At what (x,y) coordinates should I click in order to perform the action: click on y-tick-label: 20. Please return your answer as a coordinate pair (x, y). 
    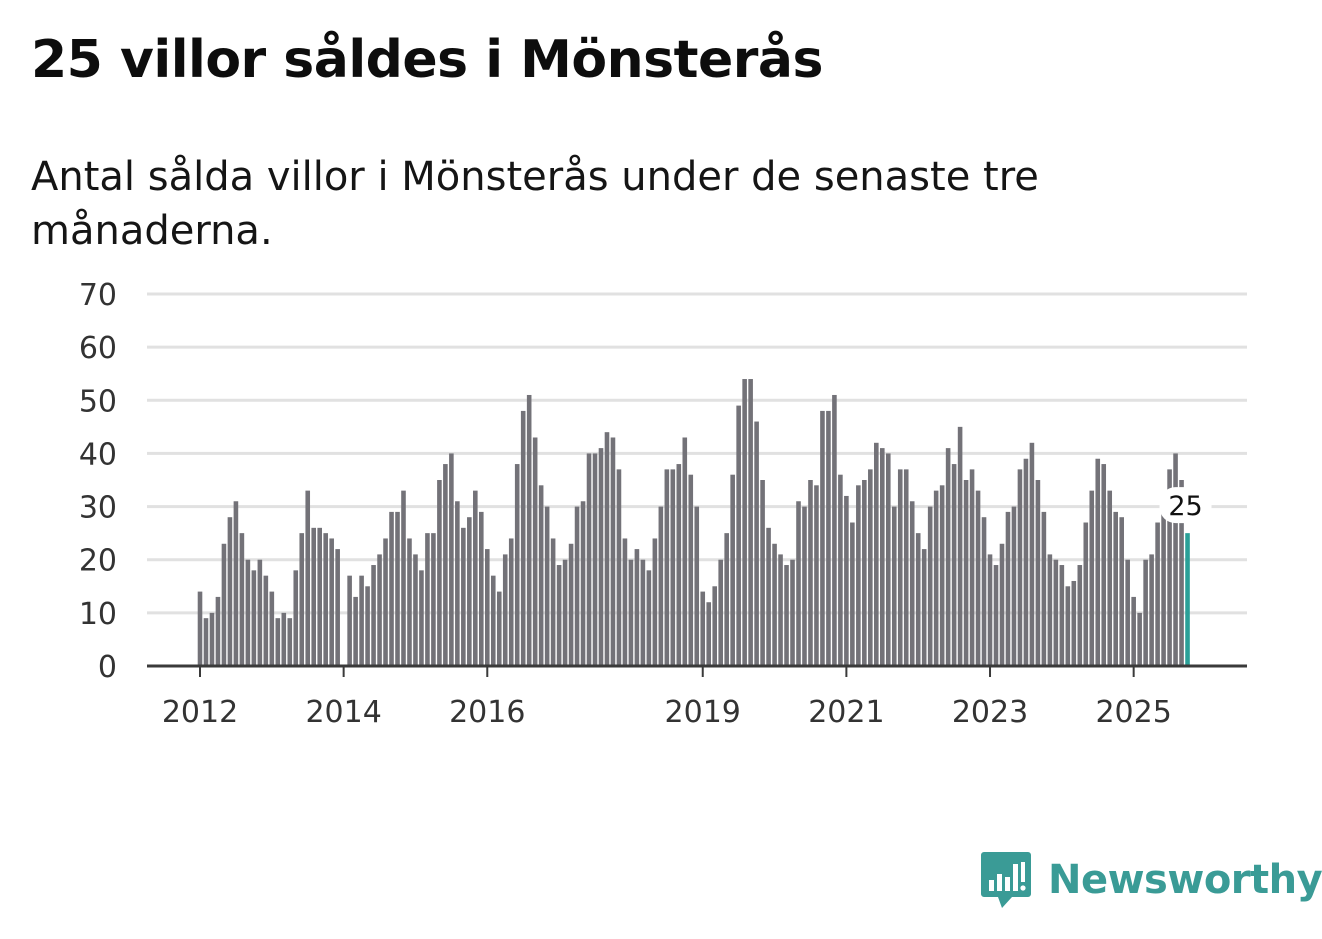
    Looking at the image, I should click on (98, 561).